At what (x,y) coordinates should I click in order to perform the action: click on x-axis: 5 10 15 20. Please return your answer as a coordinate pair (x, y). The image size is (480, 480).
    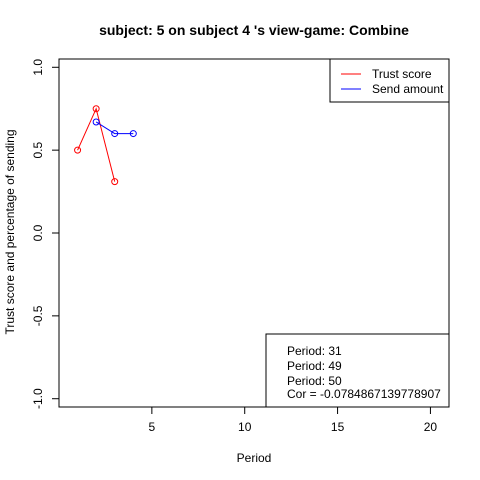
    Looking at the image, I should click on (293, 420).